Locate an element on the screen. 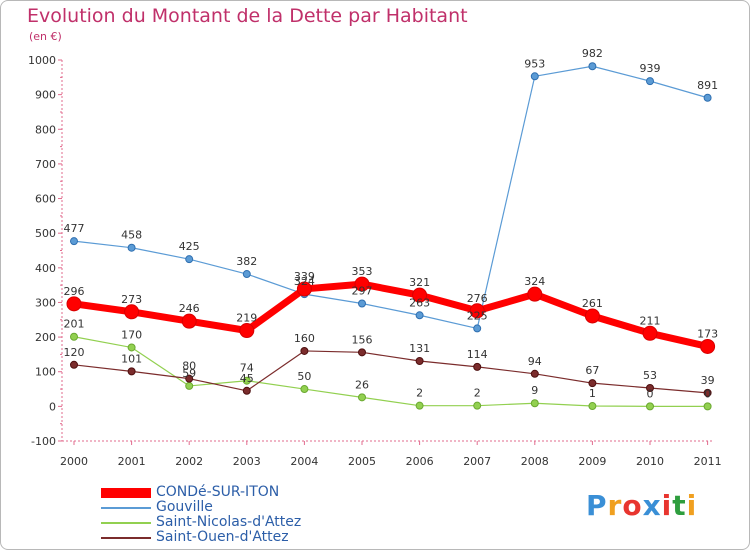 This screenshot has width=750, height=550. logo-letter: x is located at coordinates (652, 505).